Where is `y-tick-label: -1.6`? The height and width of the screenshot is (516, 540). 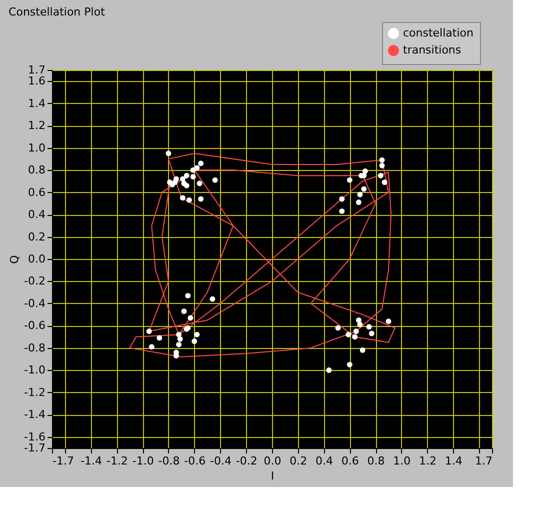 y-tick-label: -1.6 is located at coordinates (35, 437).